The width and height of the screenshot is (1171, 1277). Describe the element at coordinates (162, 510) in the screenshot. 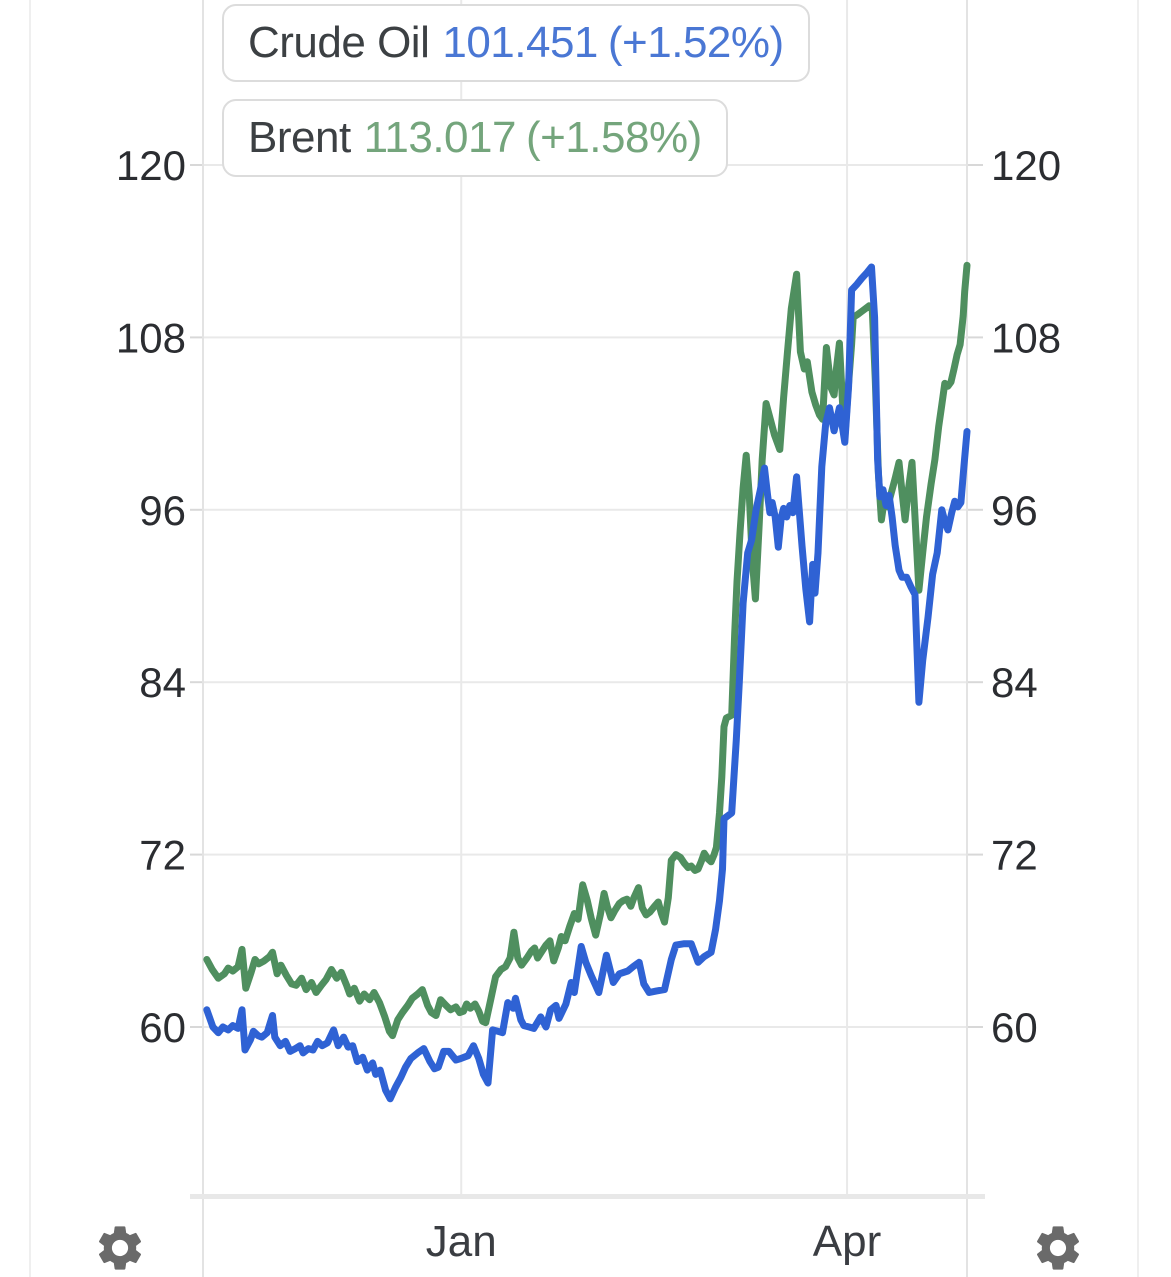

I see `y-axis-label-left: 96` at that location.